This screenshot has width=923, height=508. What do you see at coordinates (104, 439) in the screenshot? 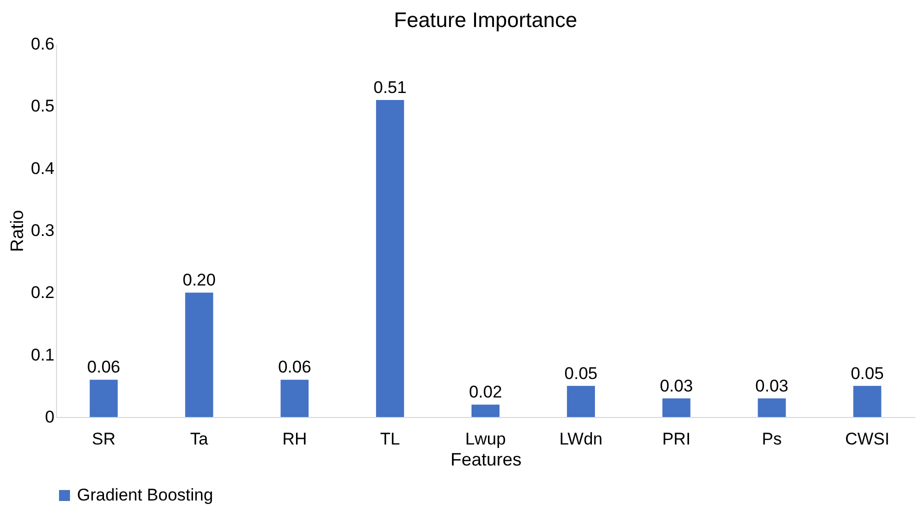
I see `x-tick-label: SR` at bounding box center [104, 439].